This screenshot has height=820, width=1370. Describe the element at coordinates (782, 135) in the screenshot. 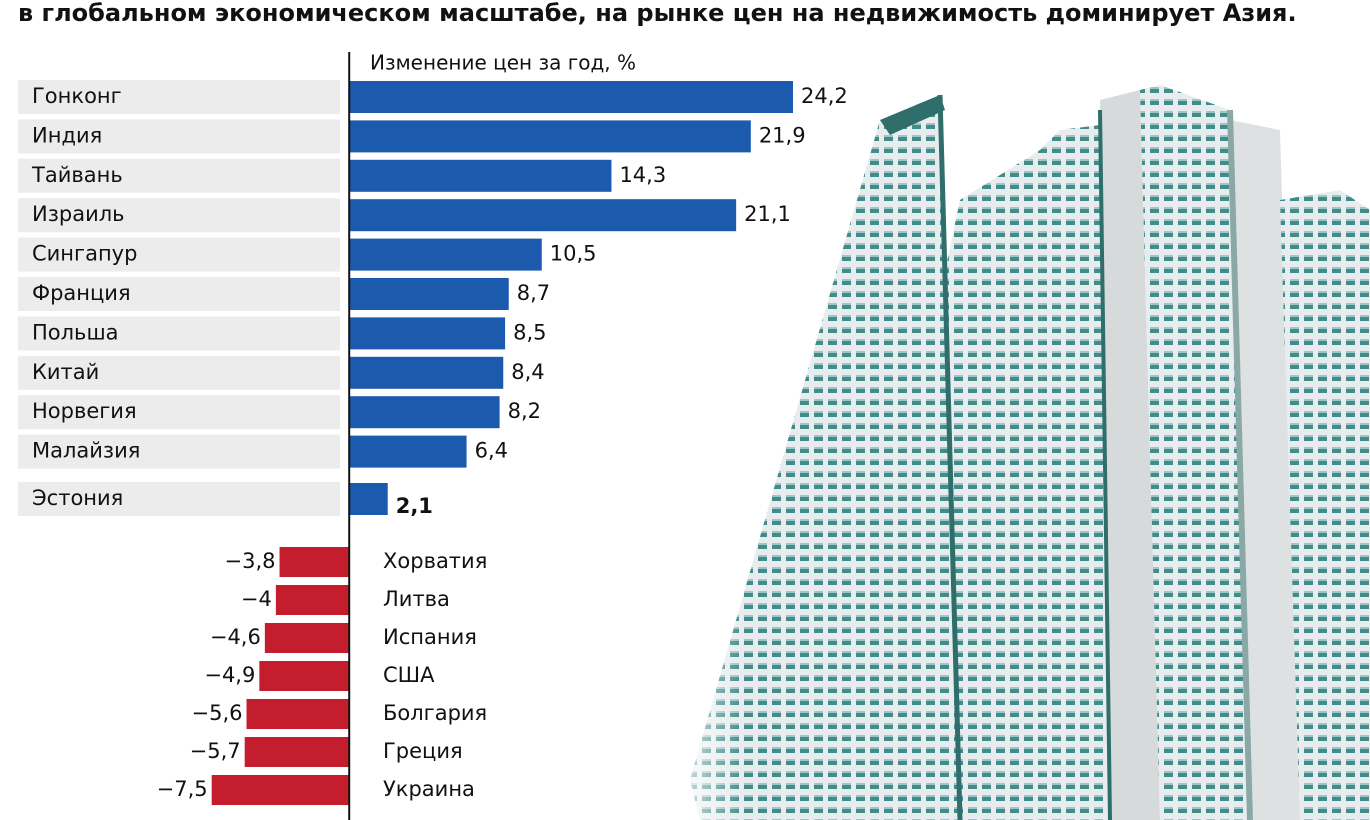

I see `value-label: 21,9` at that location.